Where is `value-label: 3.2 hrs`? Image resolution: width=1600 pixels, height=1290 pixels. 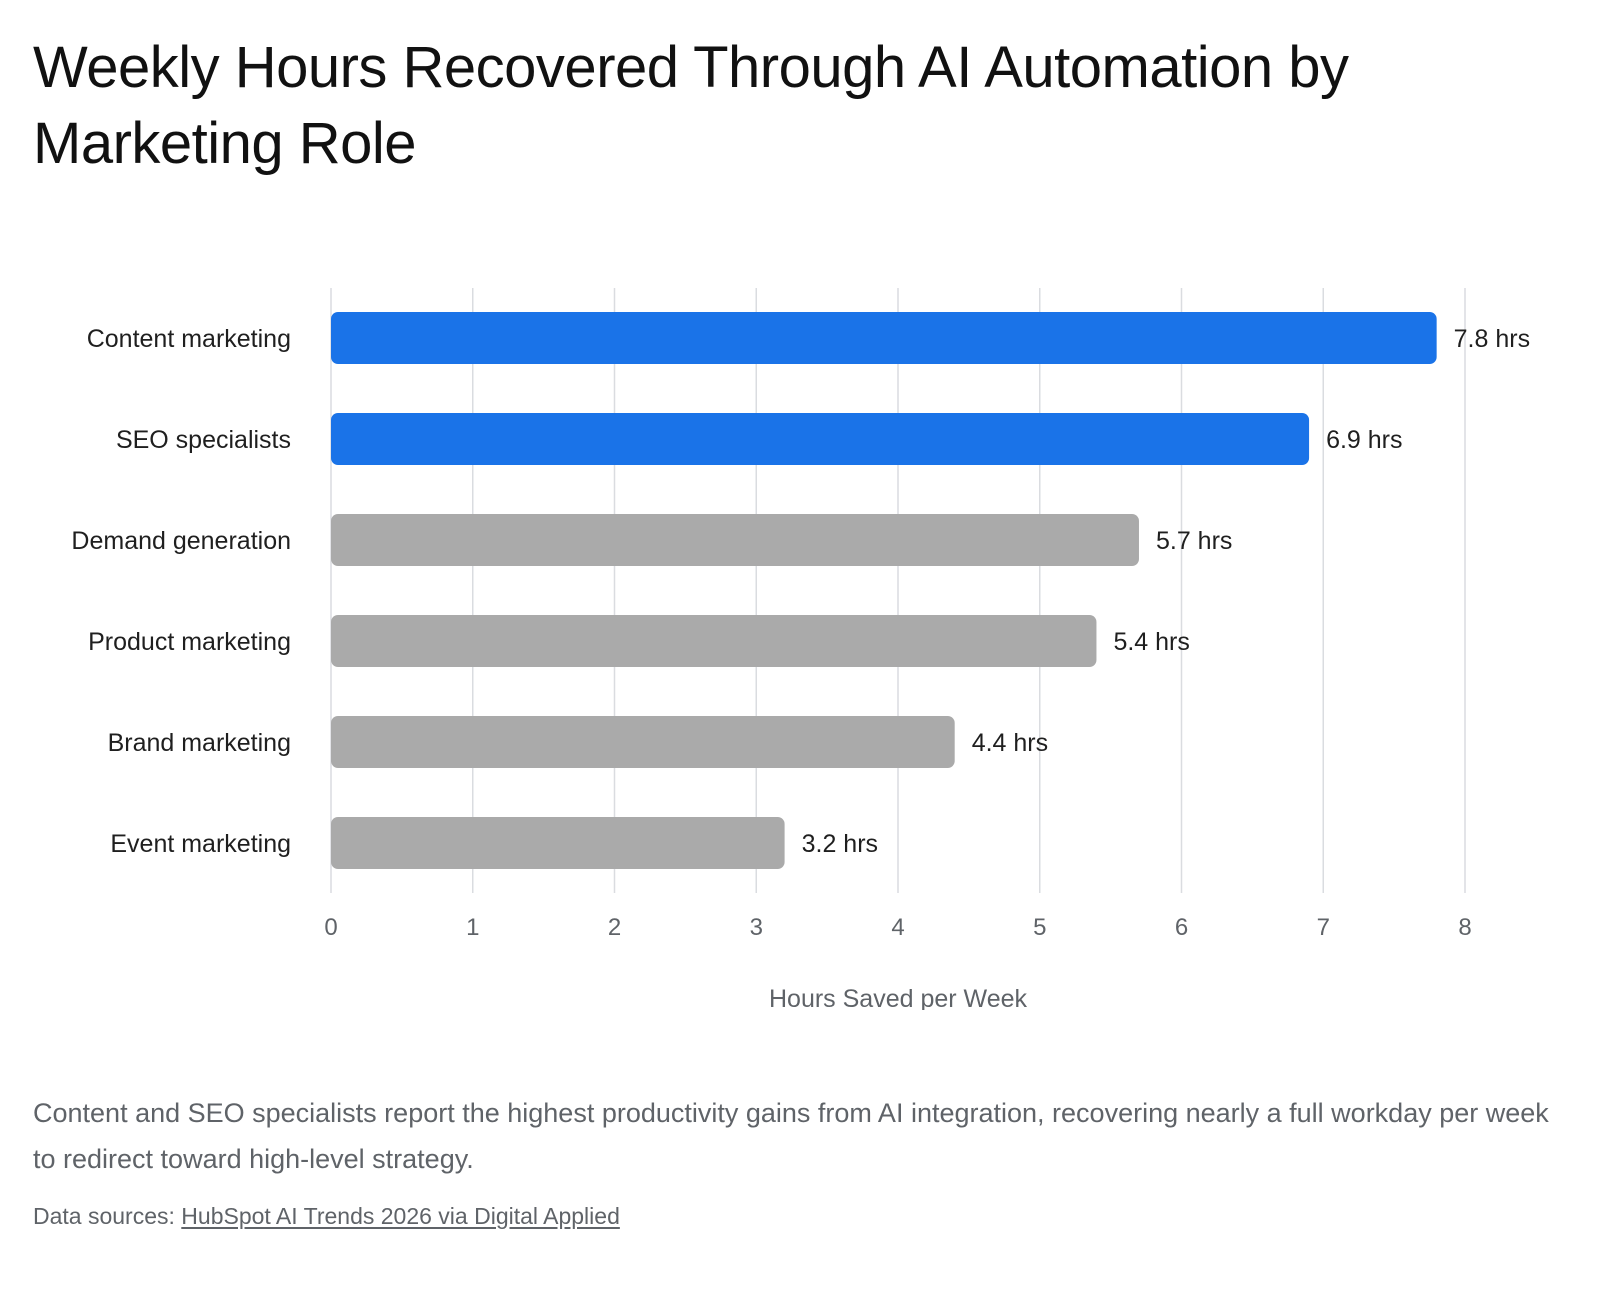 value-label: 3.2 hrs is located at coordinates (840, 844).